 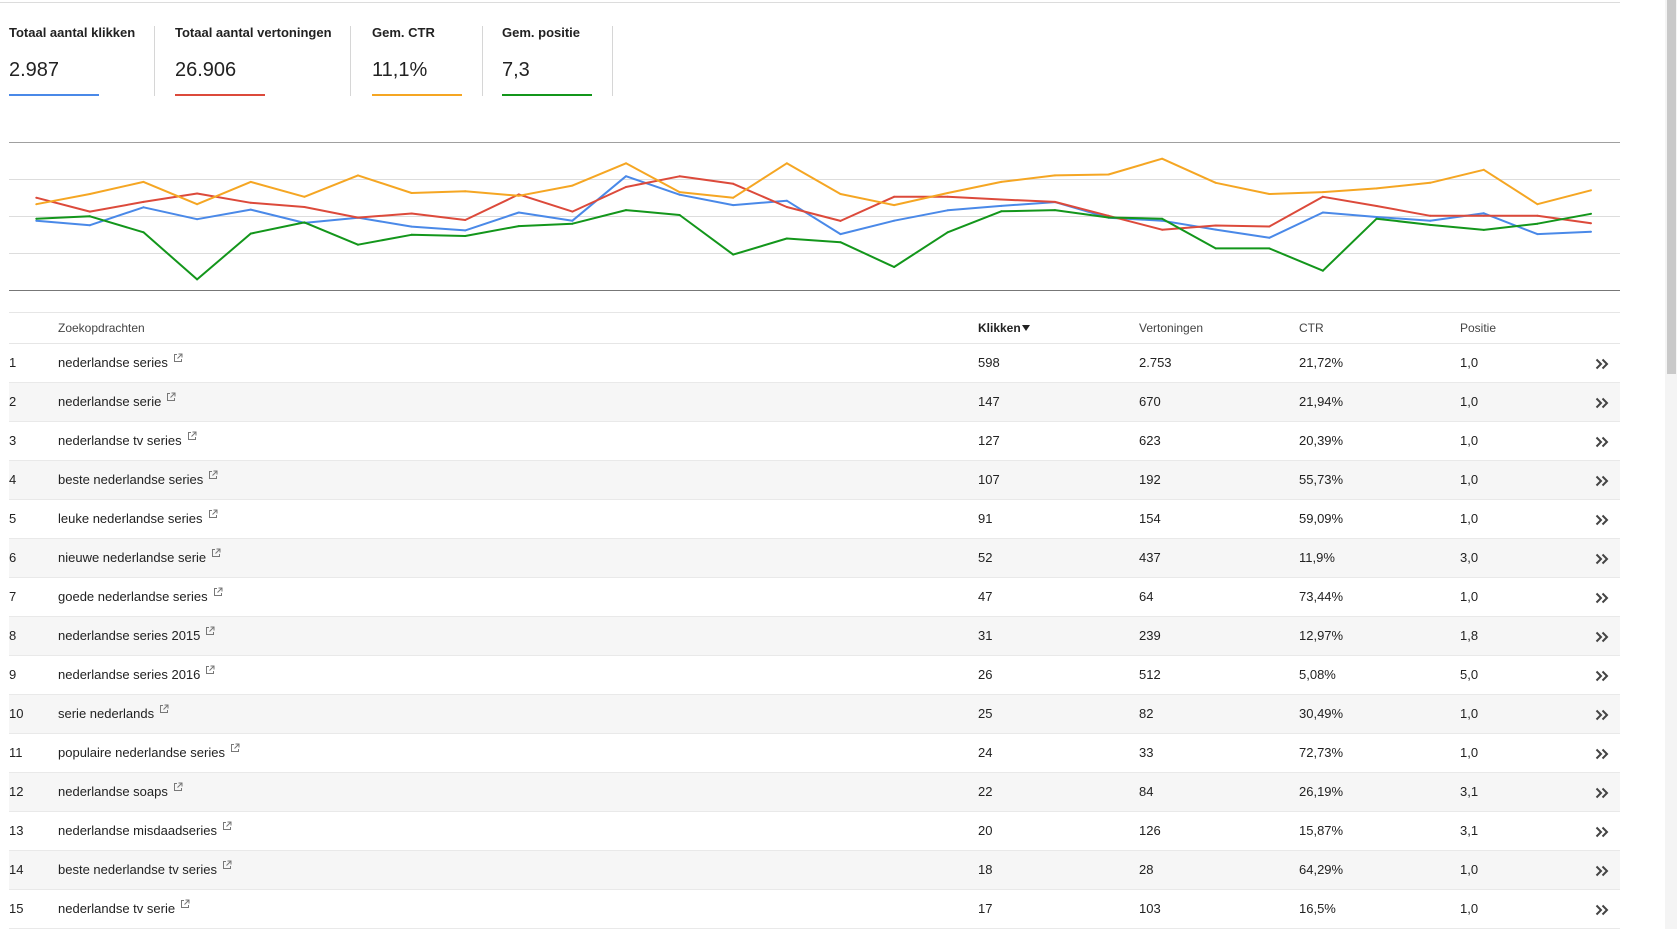 I want to click on impressions-cell: 154, so click(x=1150, y=518).